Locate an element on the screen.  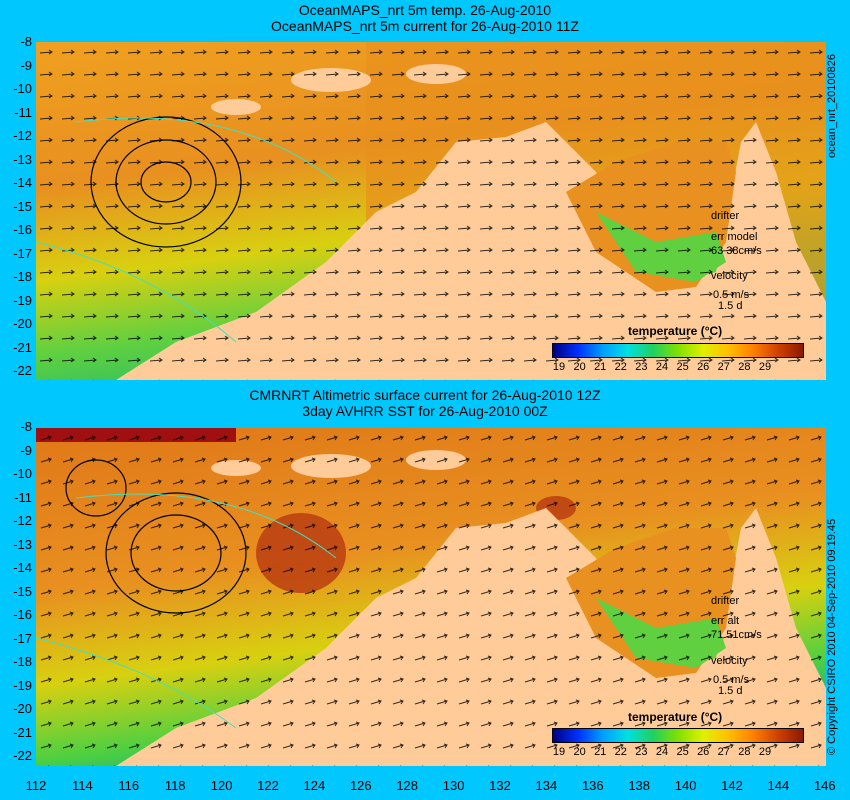
bottom-err-value: 71 51cm/s is located at coordinates (736, 635).